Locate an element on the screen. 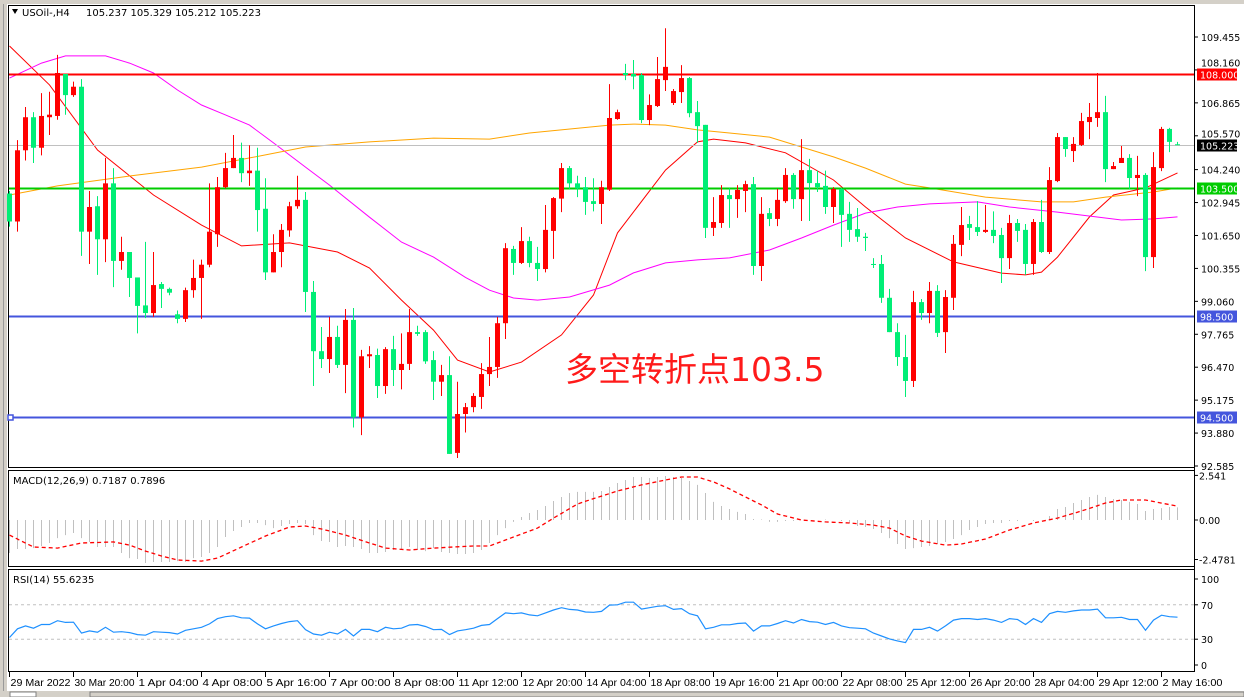 This screenshot has height=697, width=1244. triangle-down-icon is located at coordinates (15, 11).